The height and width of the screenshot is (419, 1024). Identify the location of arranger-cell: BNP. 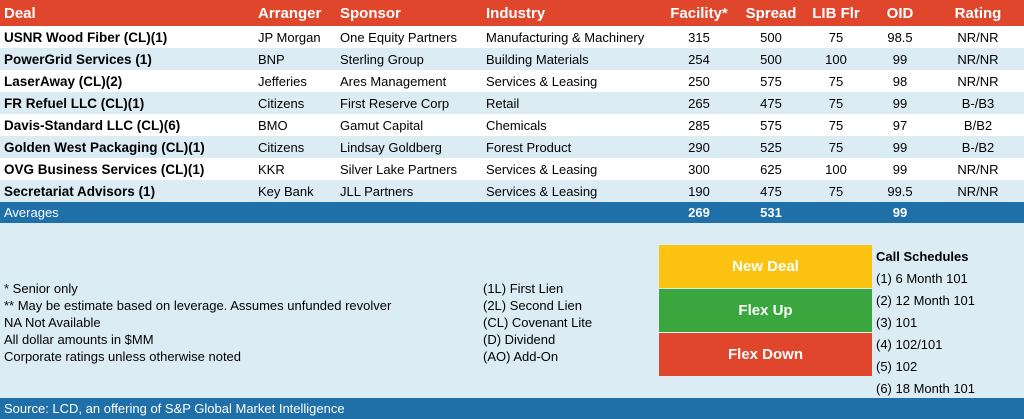
(295, 59).